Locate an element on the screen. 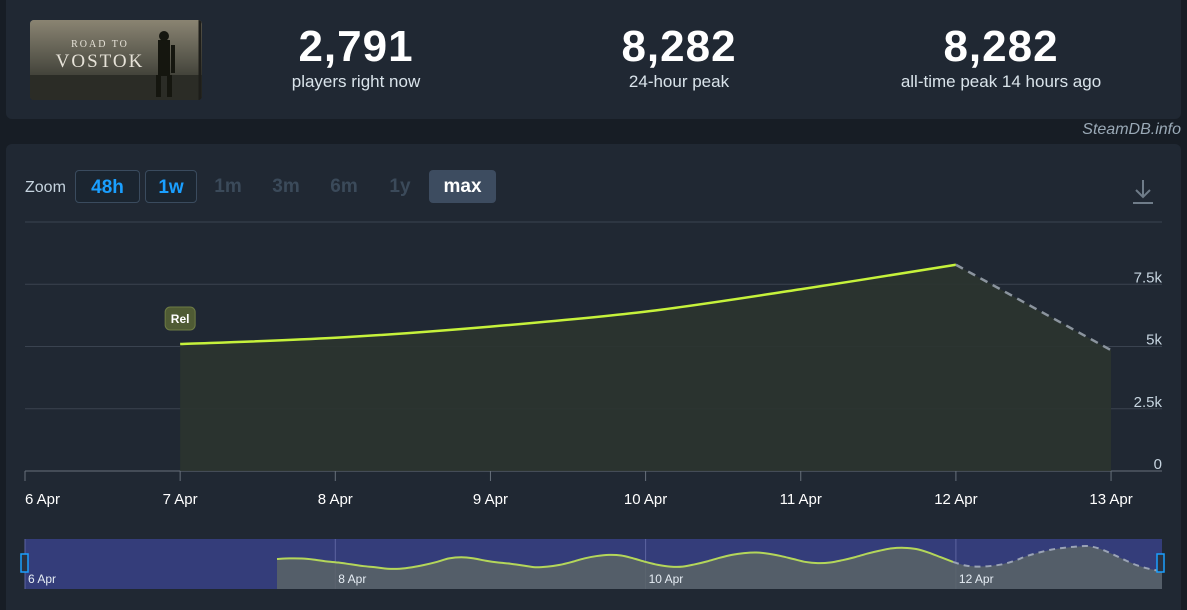 The height and width of the screenshot is (610, 1187). stat-24h-peak: 8,282 24-hour peak is located at coordinates (679, 57).